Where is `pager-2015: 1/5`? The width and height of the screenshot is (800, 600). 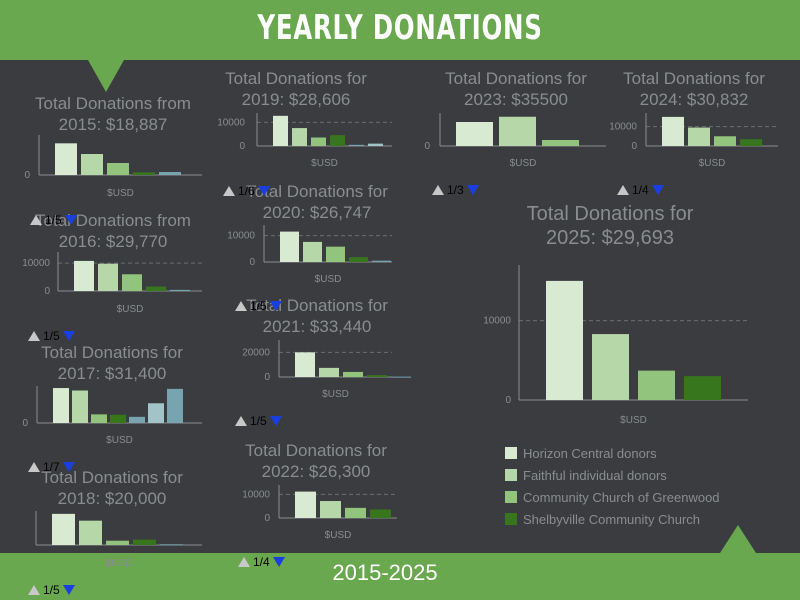
pager-2015: 1/5 is located at coordinates (53, 220).